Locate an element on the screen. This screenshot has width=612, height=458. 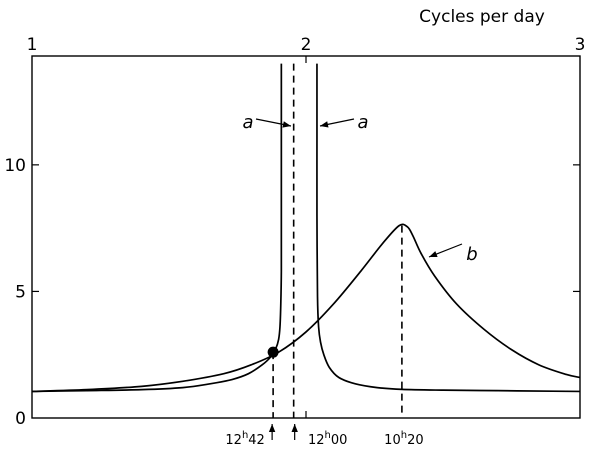
curve-label-b: b is located at coordinates (471, 254).